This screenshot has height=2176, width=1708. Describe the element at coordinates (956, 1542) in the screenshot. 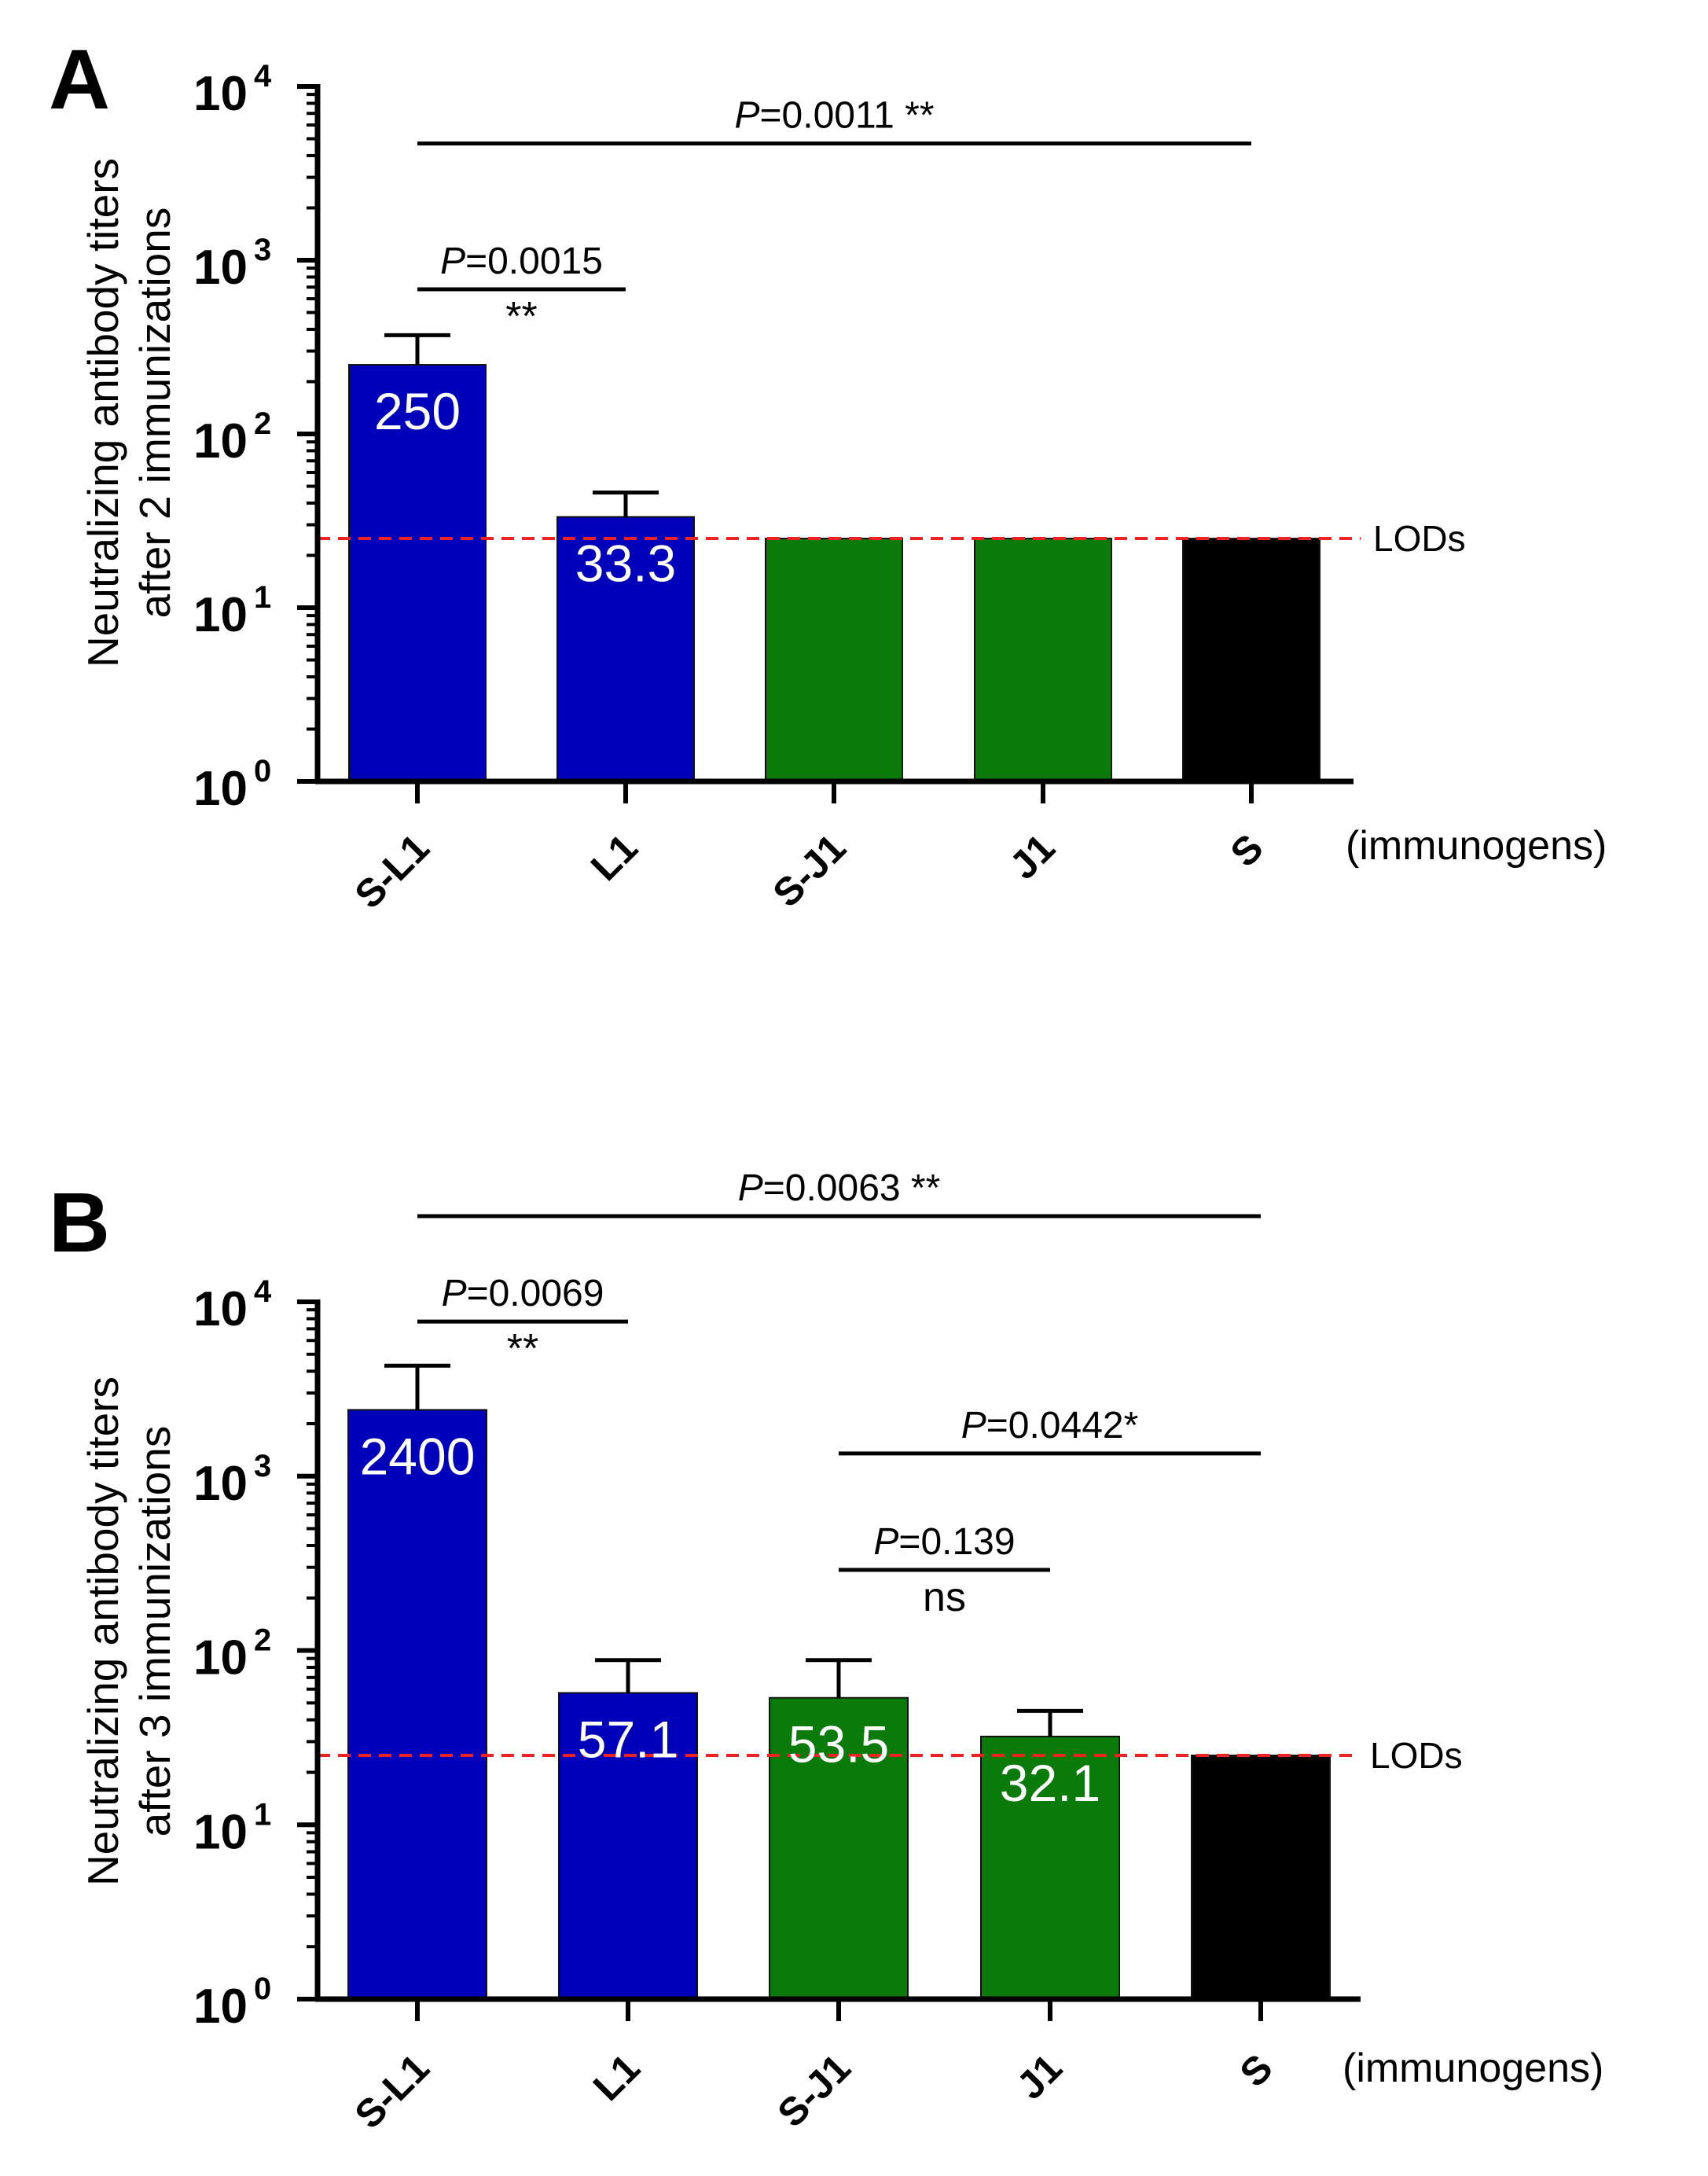

I see `p-value-text: =0.139` at that location.